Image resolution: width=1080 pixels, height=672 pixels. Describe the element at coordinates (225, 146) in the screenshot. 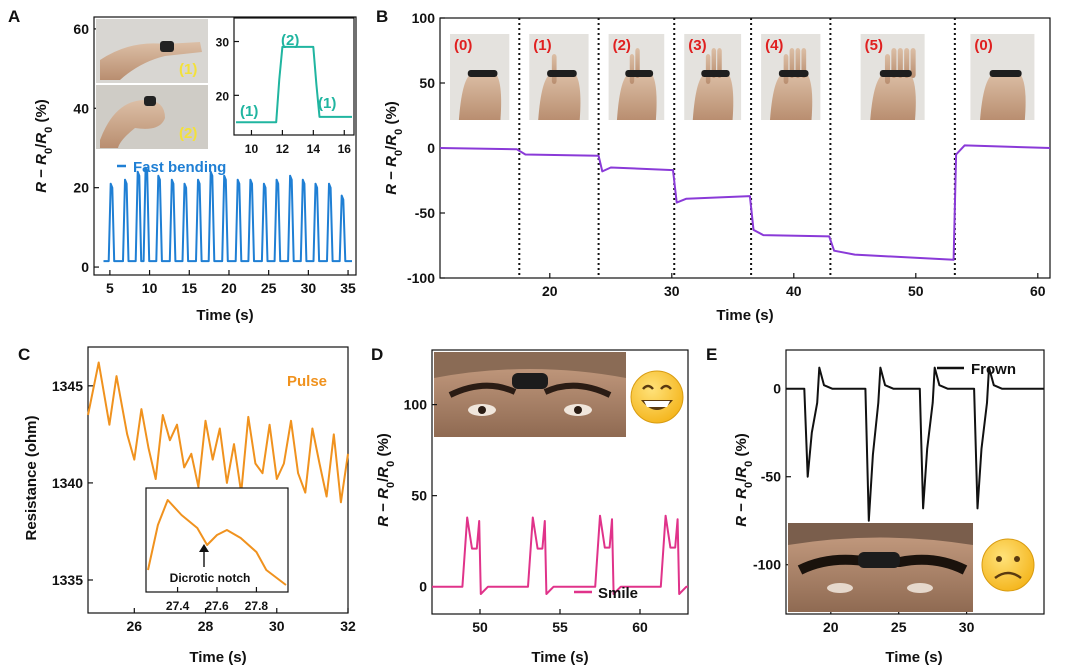

I see `plot-frame-a` at that location.